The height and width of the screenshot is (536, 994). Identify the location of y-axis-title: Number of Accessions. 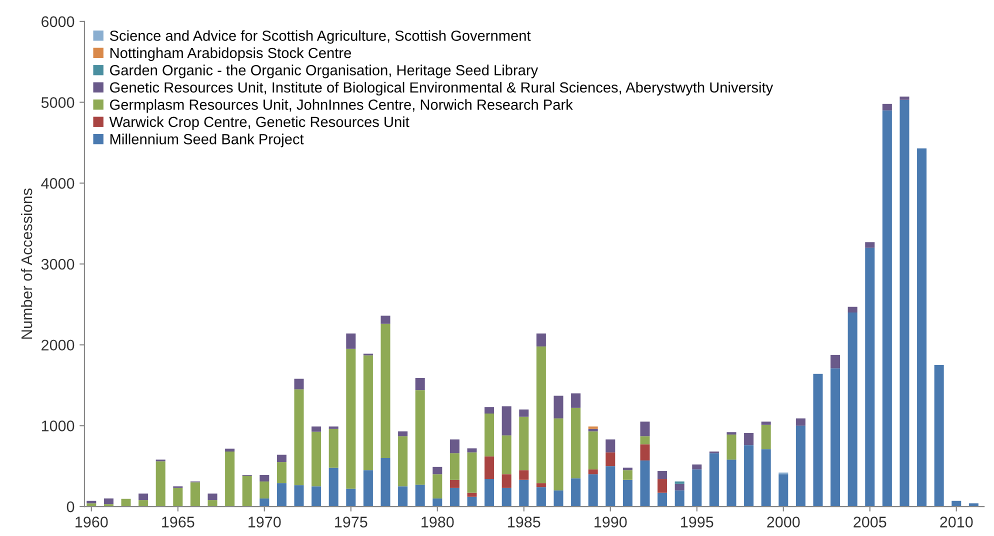
(26, 263).